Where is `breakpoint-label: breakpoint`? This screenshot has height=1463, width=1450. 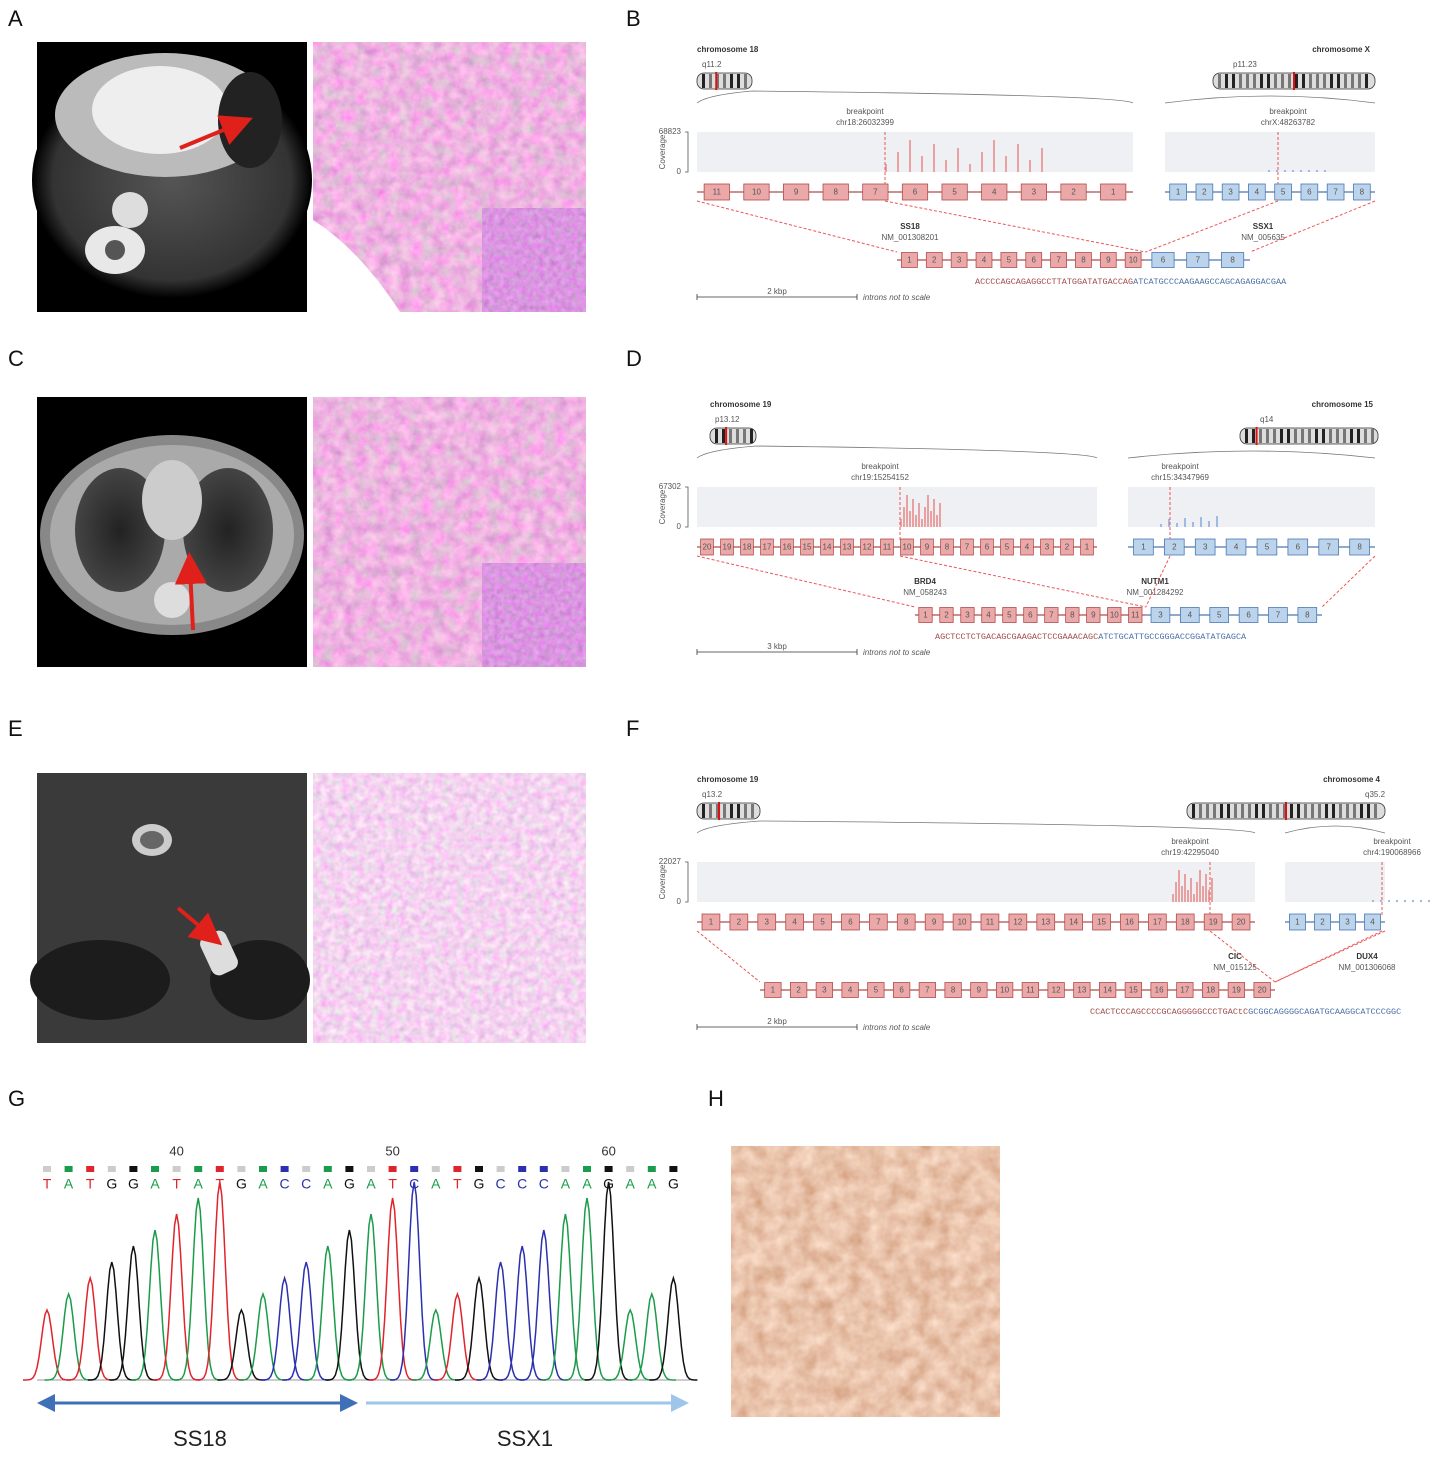 breakpoint-label: breakpoint is located at coordinates (865, 111).